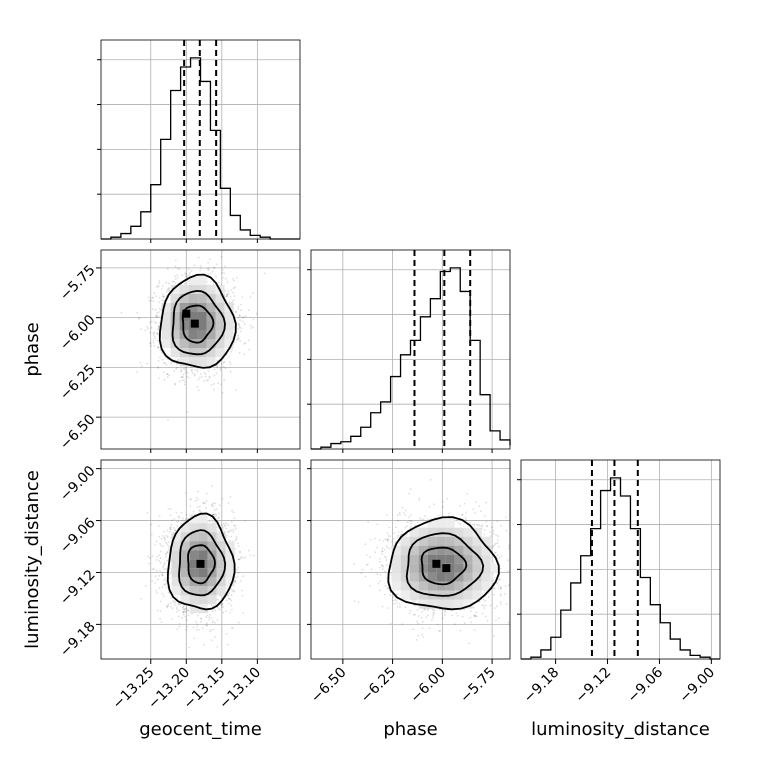  Describe the element at coordinates (200, 139) in the screenshot. I see `histogram-geocent-time-frame` at that location.